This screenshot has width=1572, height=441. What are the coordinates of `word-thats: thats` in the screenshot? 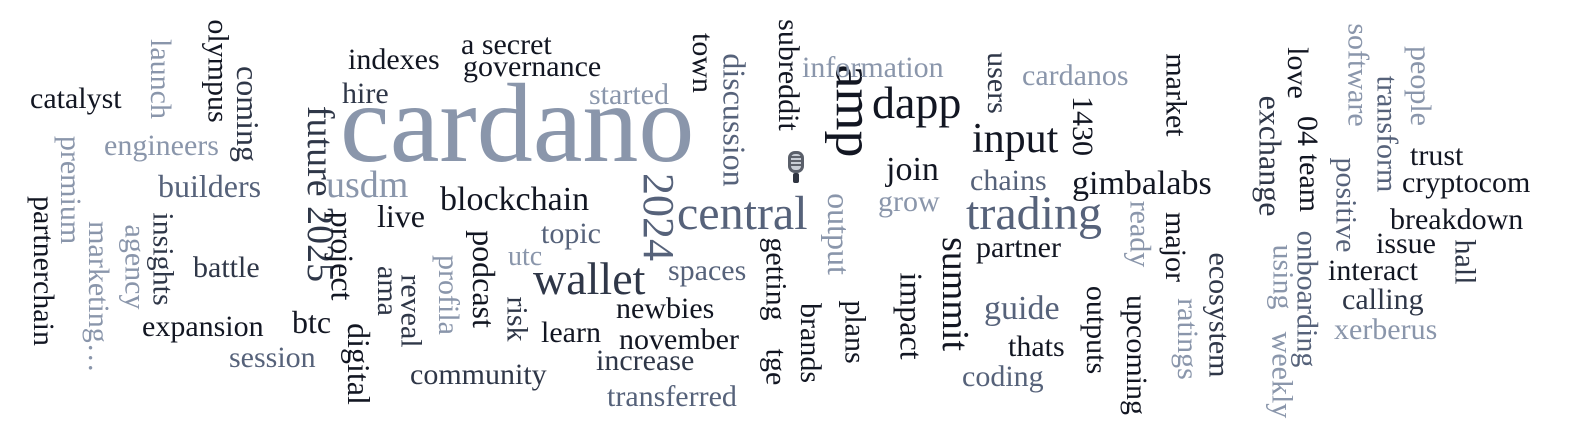 It's located at (1036, 346).